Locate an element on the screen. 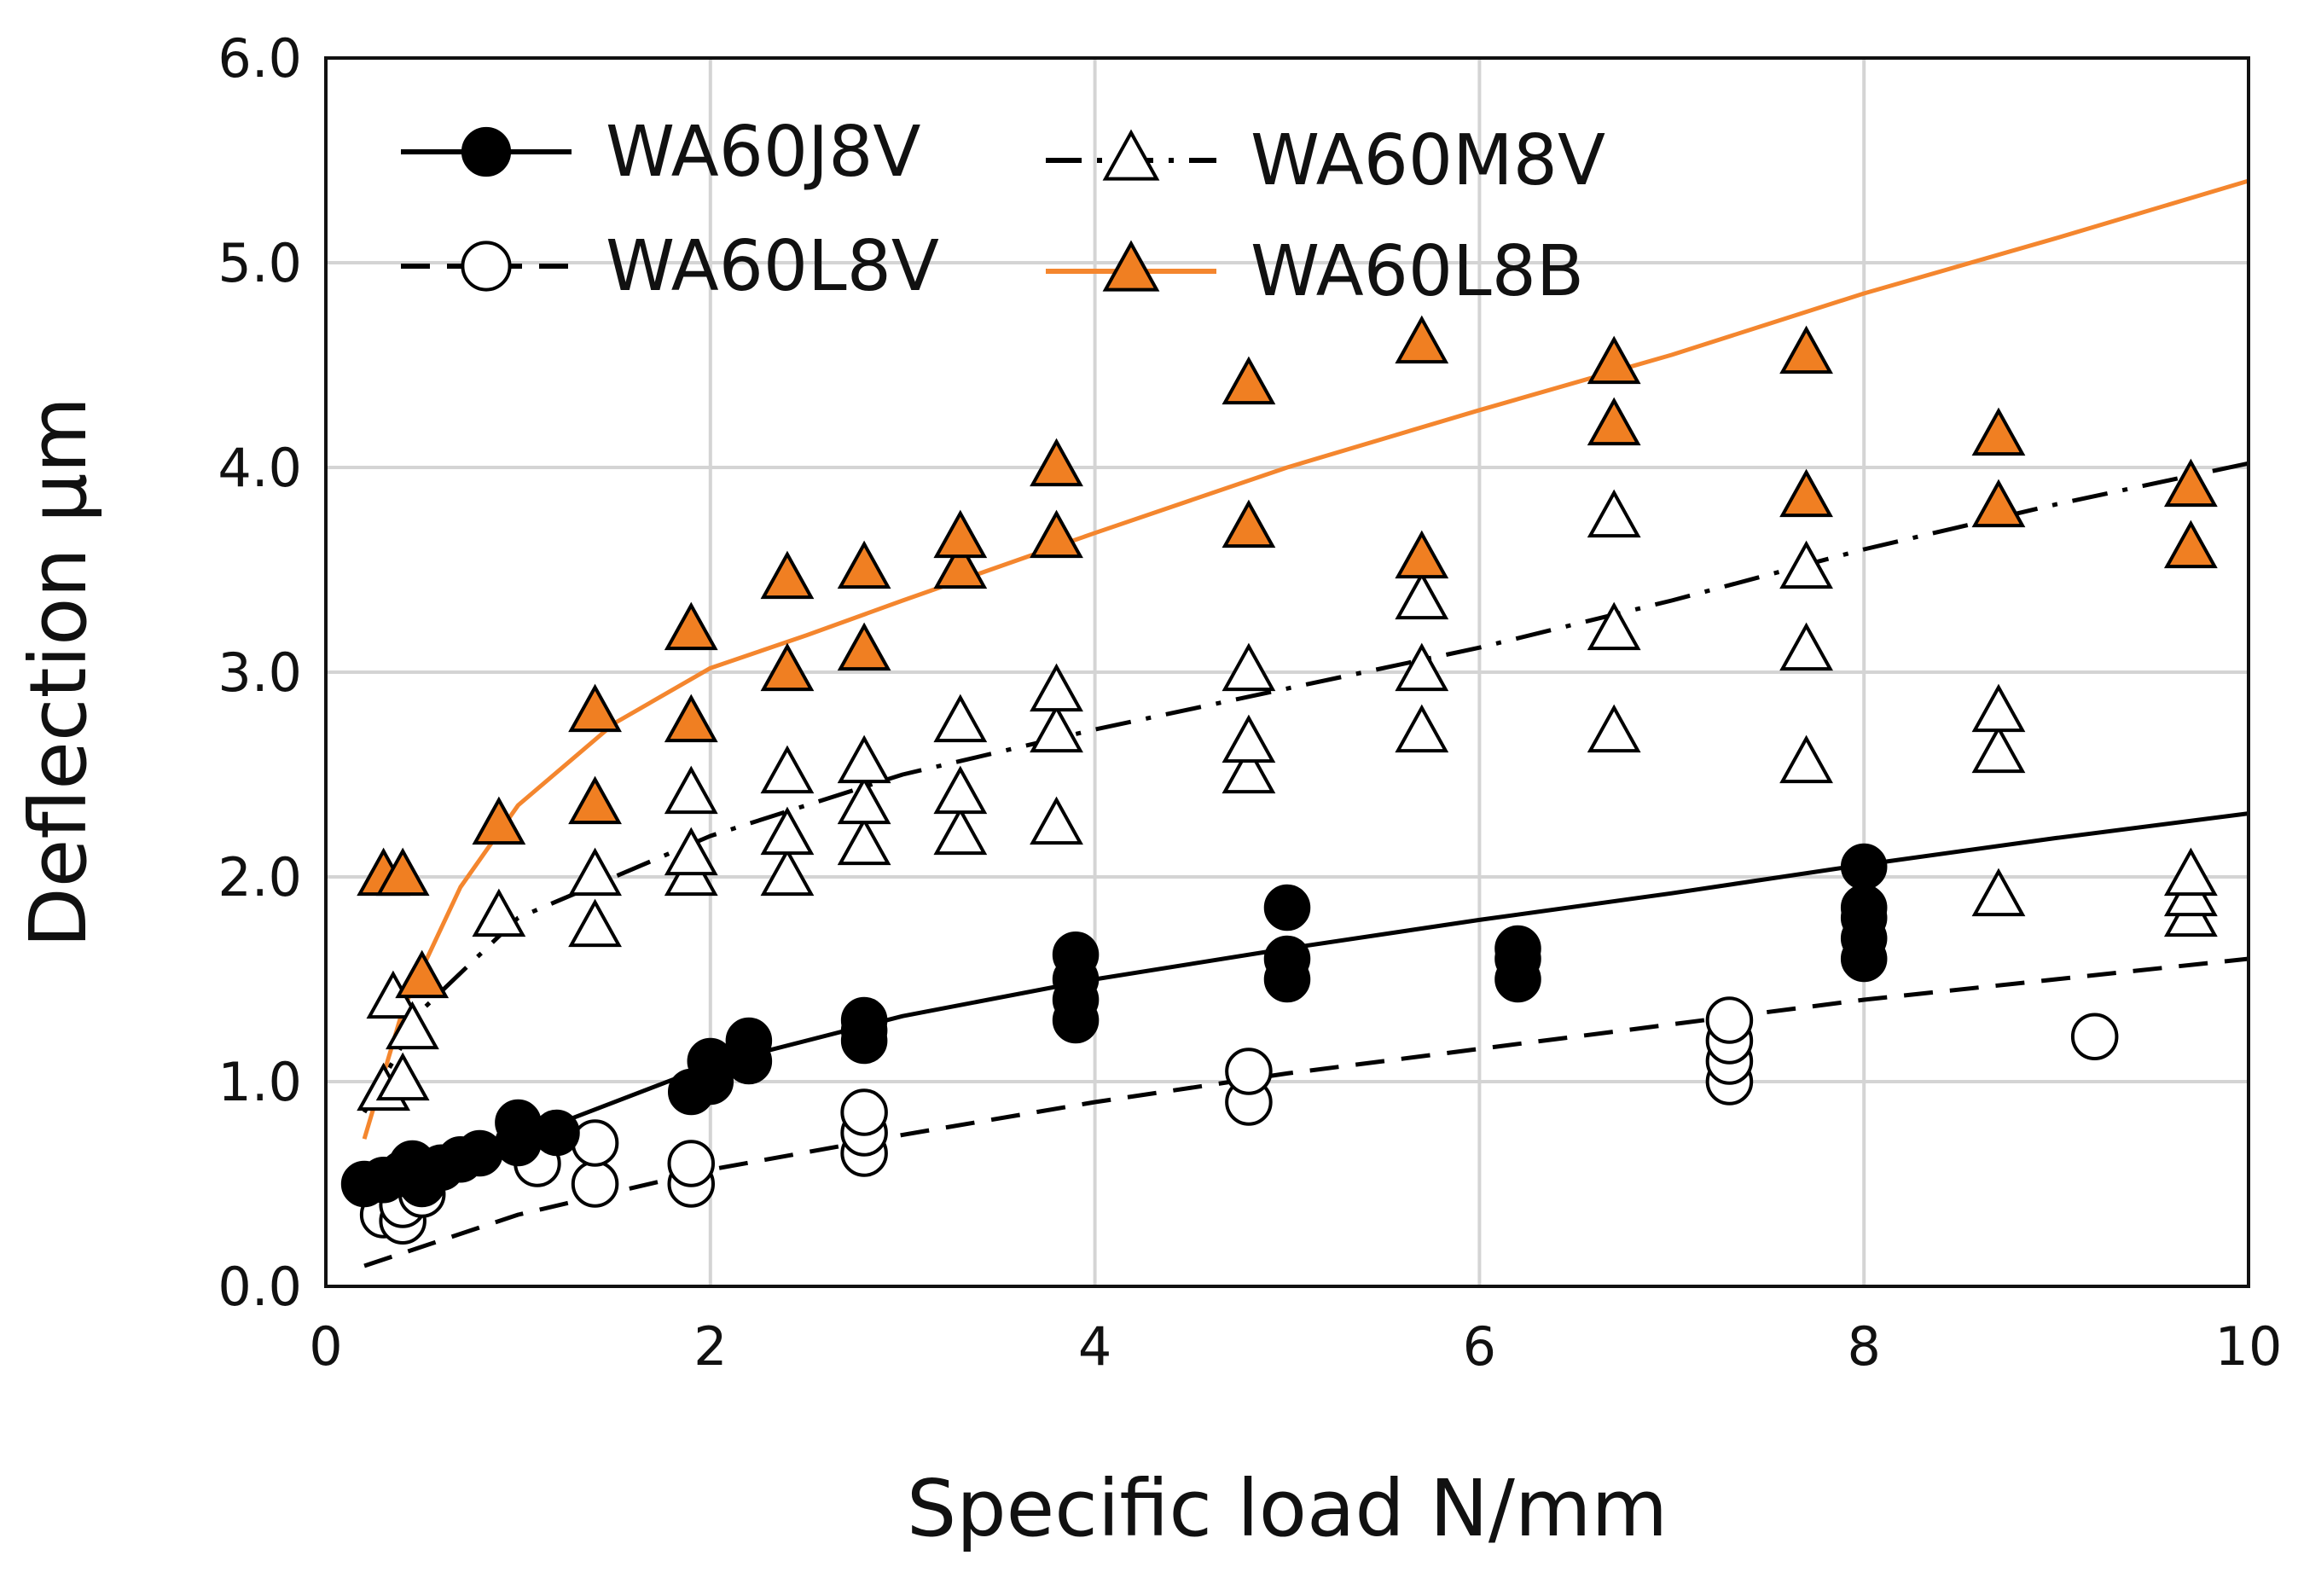 This screenshot has height=1596, width=2298. legend-label-wa60j8v: WA60J8V is located at coordinates (763, 152).